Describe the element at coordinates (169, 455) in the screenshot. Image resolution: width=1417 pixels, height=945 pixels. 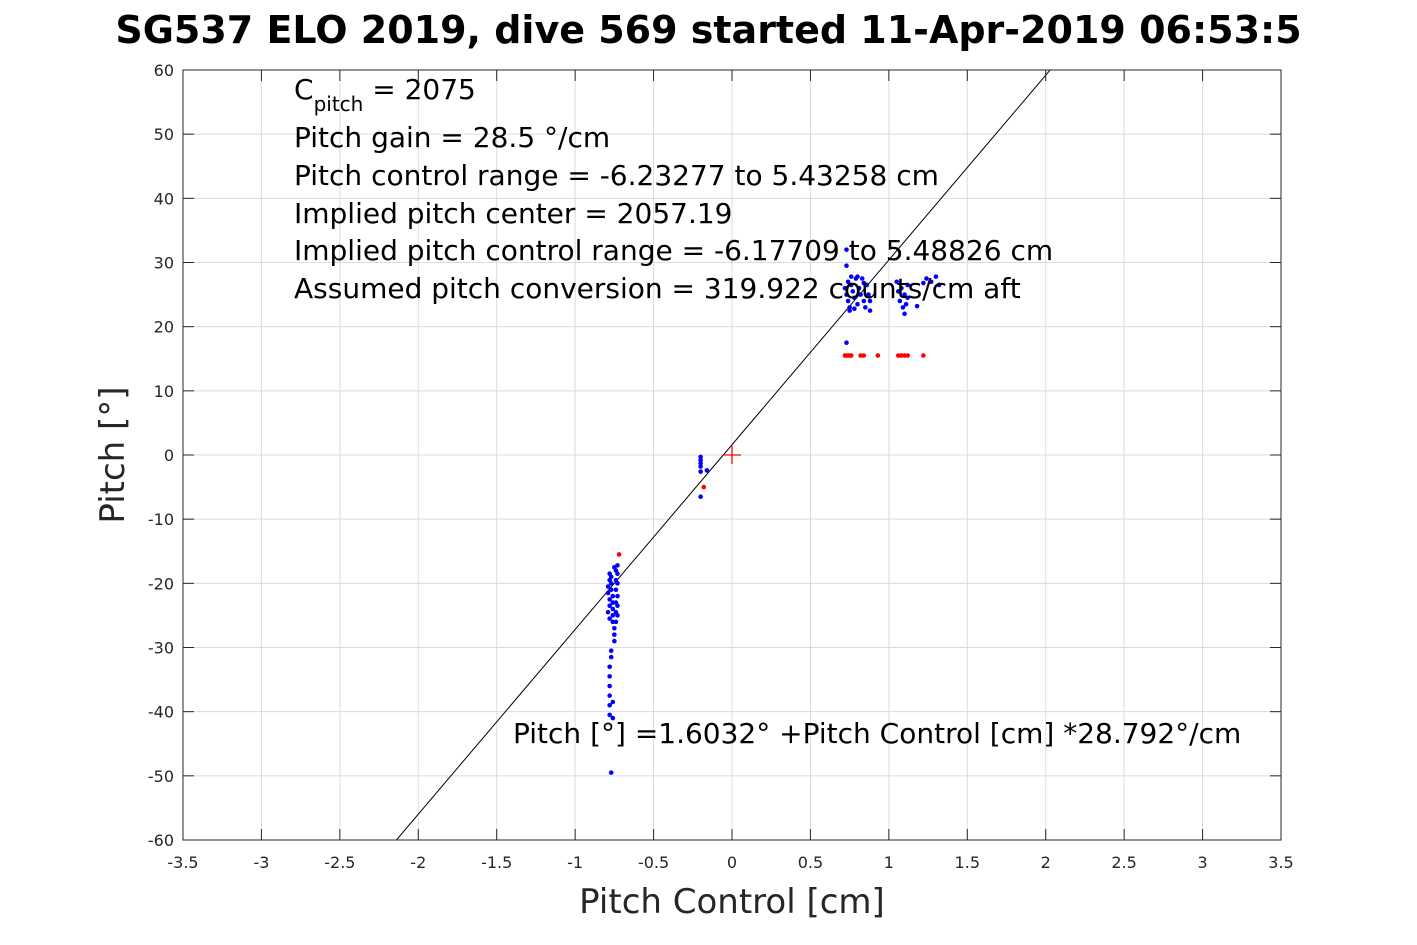
I see `y-tick-label: 0` at that location.